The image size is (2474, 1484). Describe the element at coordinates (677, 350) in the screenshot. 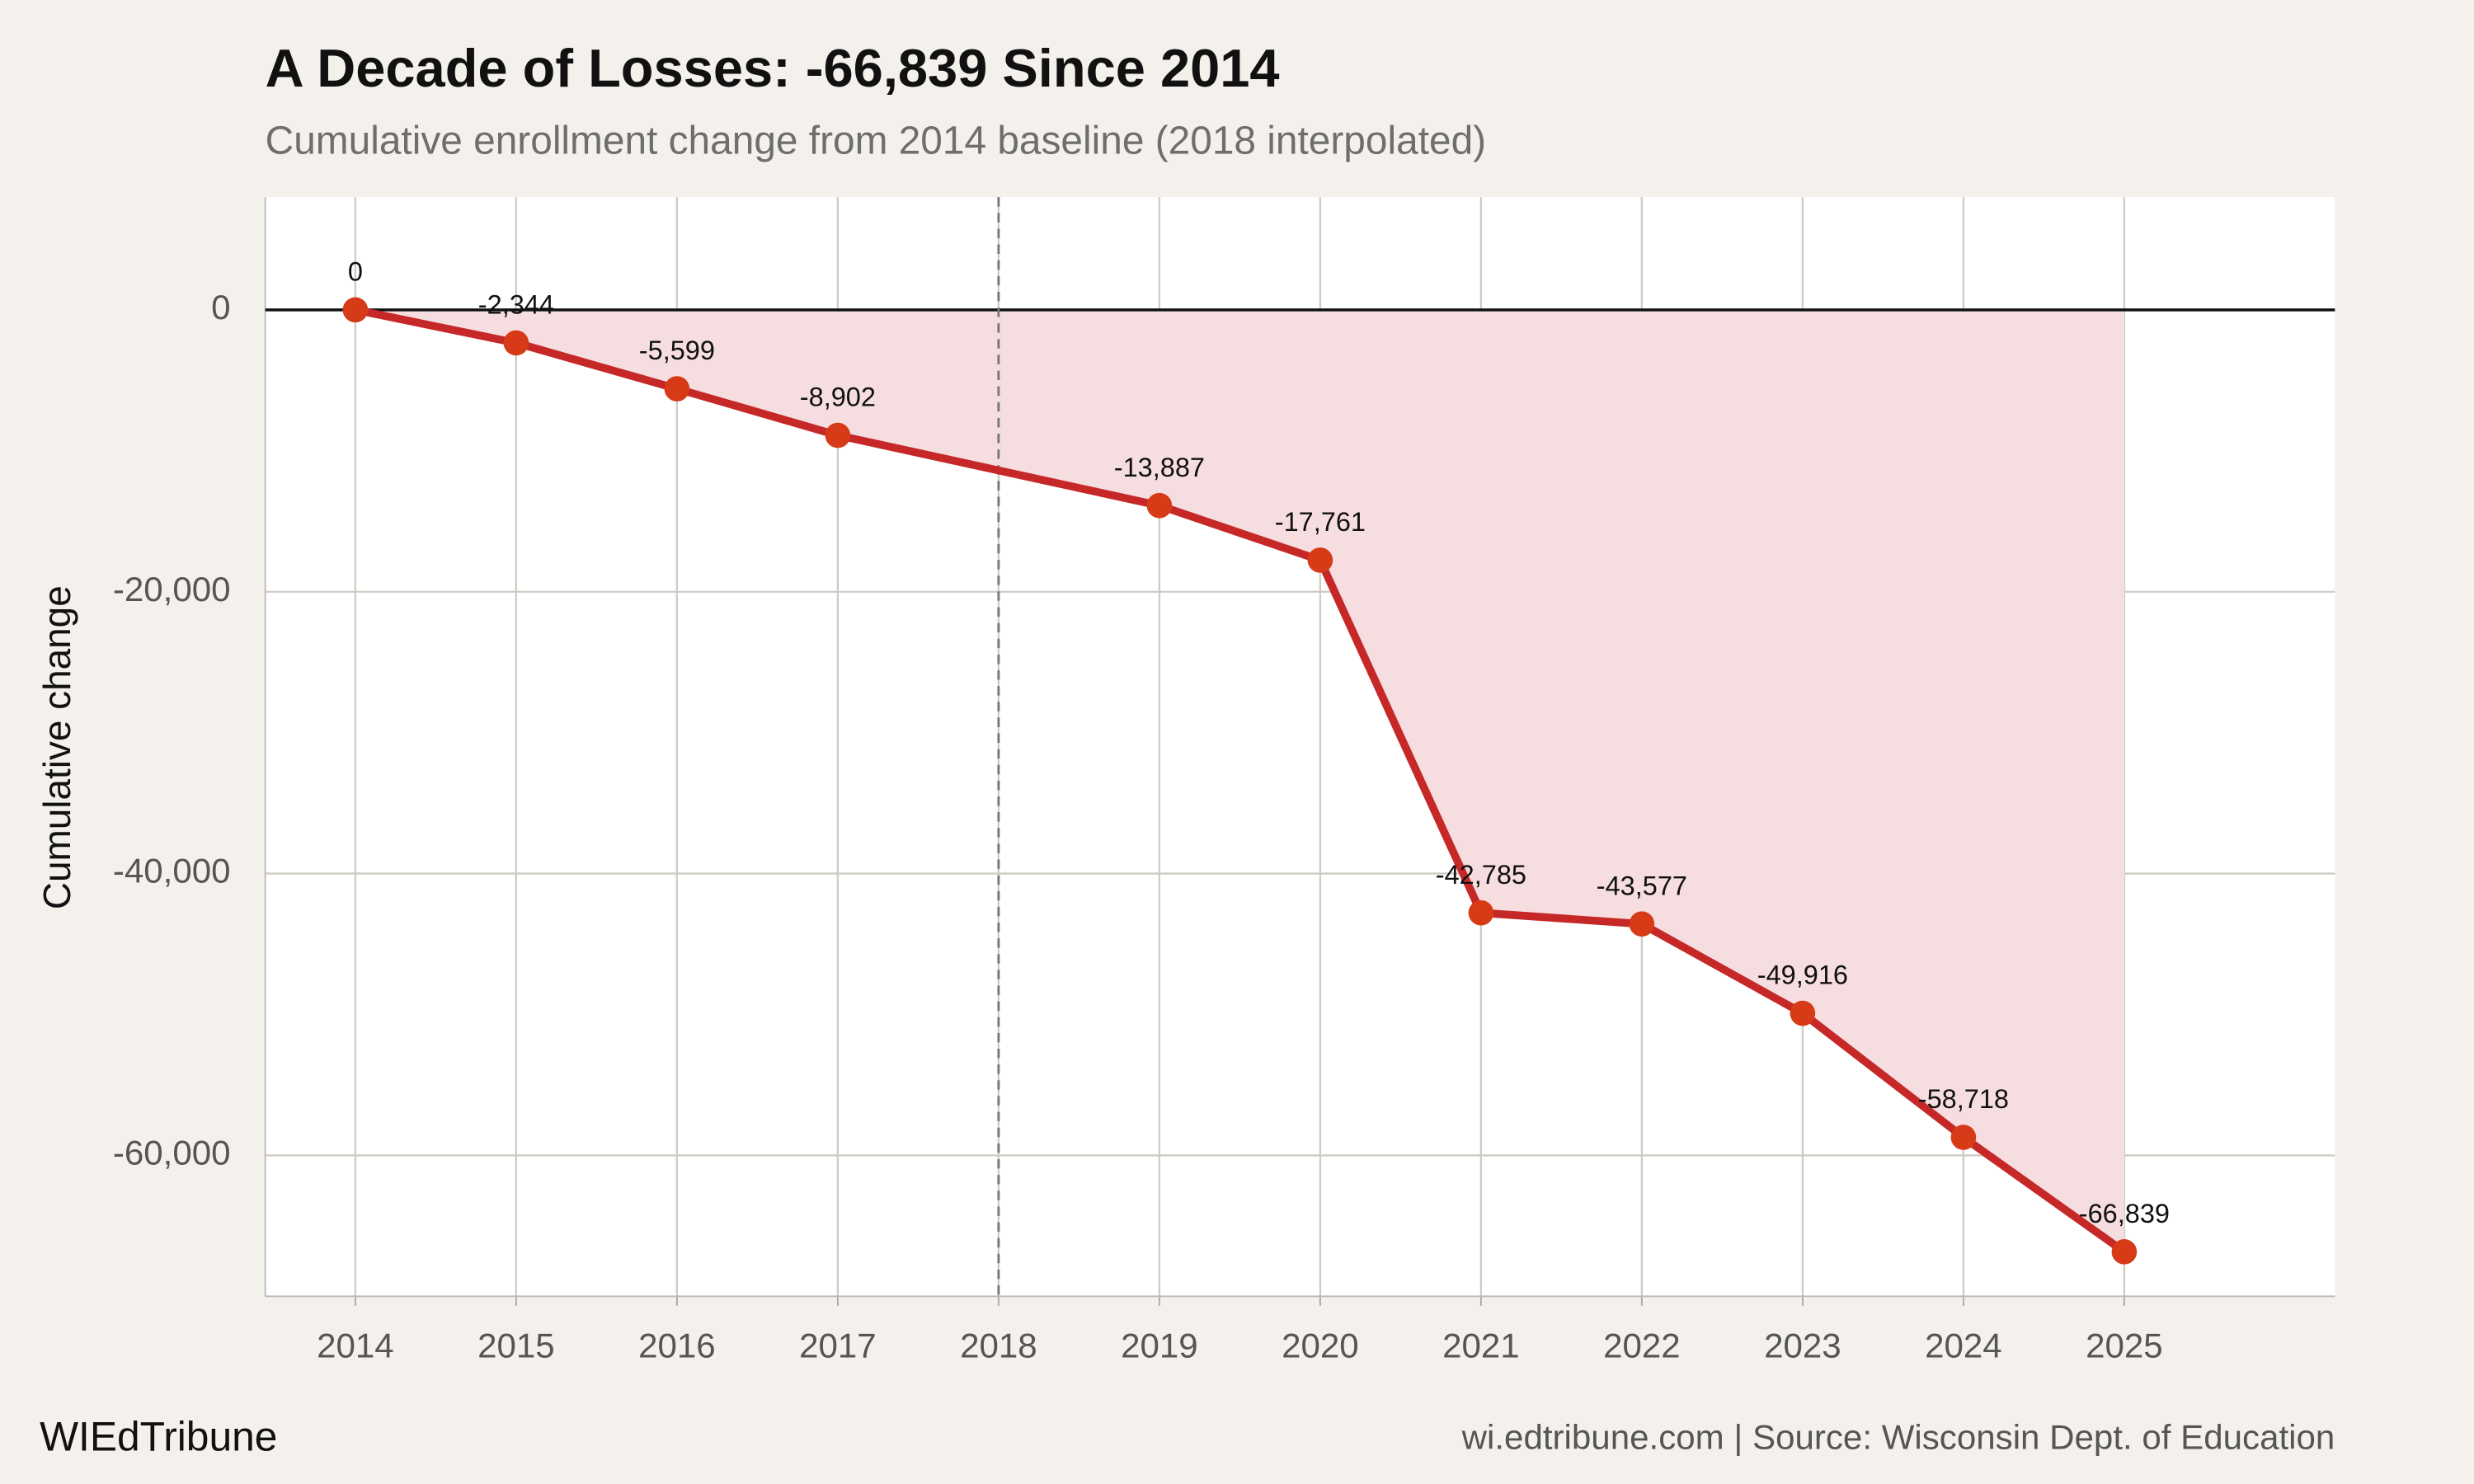

I see `value-label: -5,599` at that location.